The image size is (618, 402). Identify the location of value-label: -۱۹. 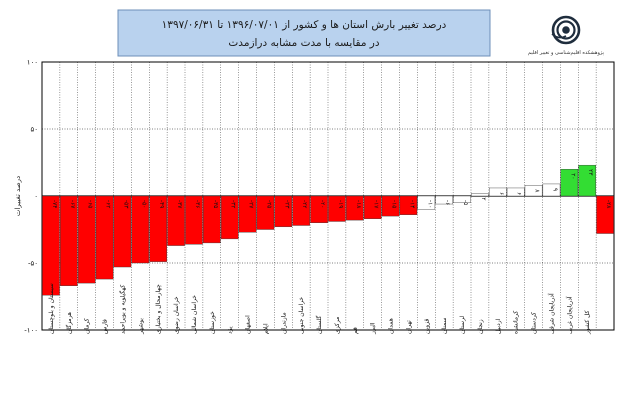
(340, 204).